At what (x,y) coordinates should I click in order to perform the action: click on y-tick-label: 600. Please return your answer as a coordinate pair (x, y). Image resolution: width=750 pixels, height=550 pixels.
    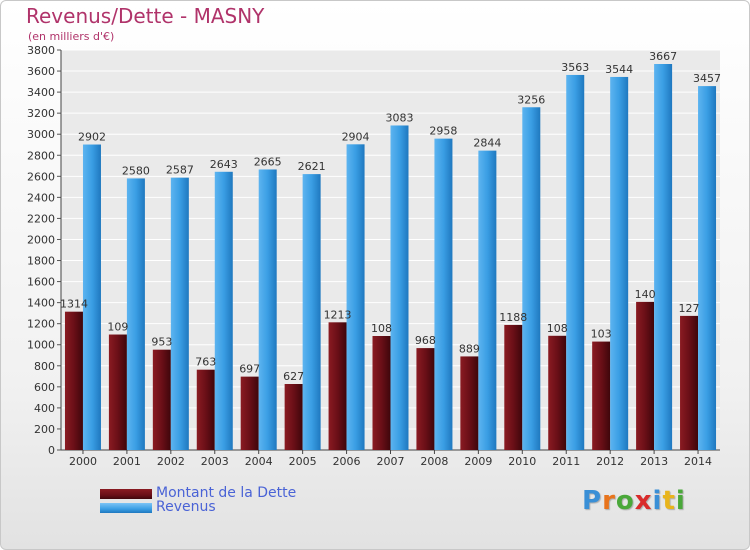
    Looking at the image, I should click on (44, 387).